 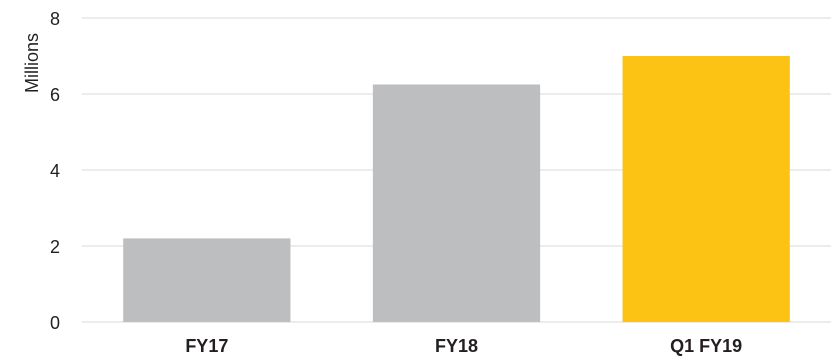 What do you see at coordinates (55, 19) in the screenshot?
I see `y-tick-label: 8` at bounding box center [55, 19].